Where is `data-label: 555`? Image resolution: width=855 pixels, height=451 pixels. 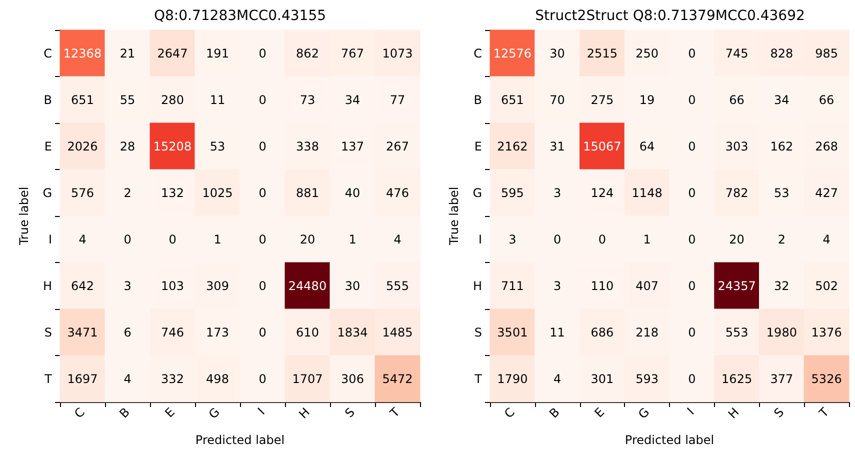 data-label: 555 is located at coordinates (397, 285).